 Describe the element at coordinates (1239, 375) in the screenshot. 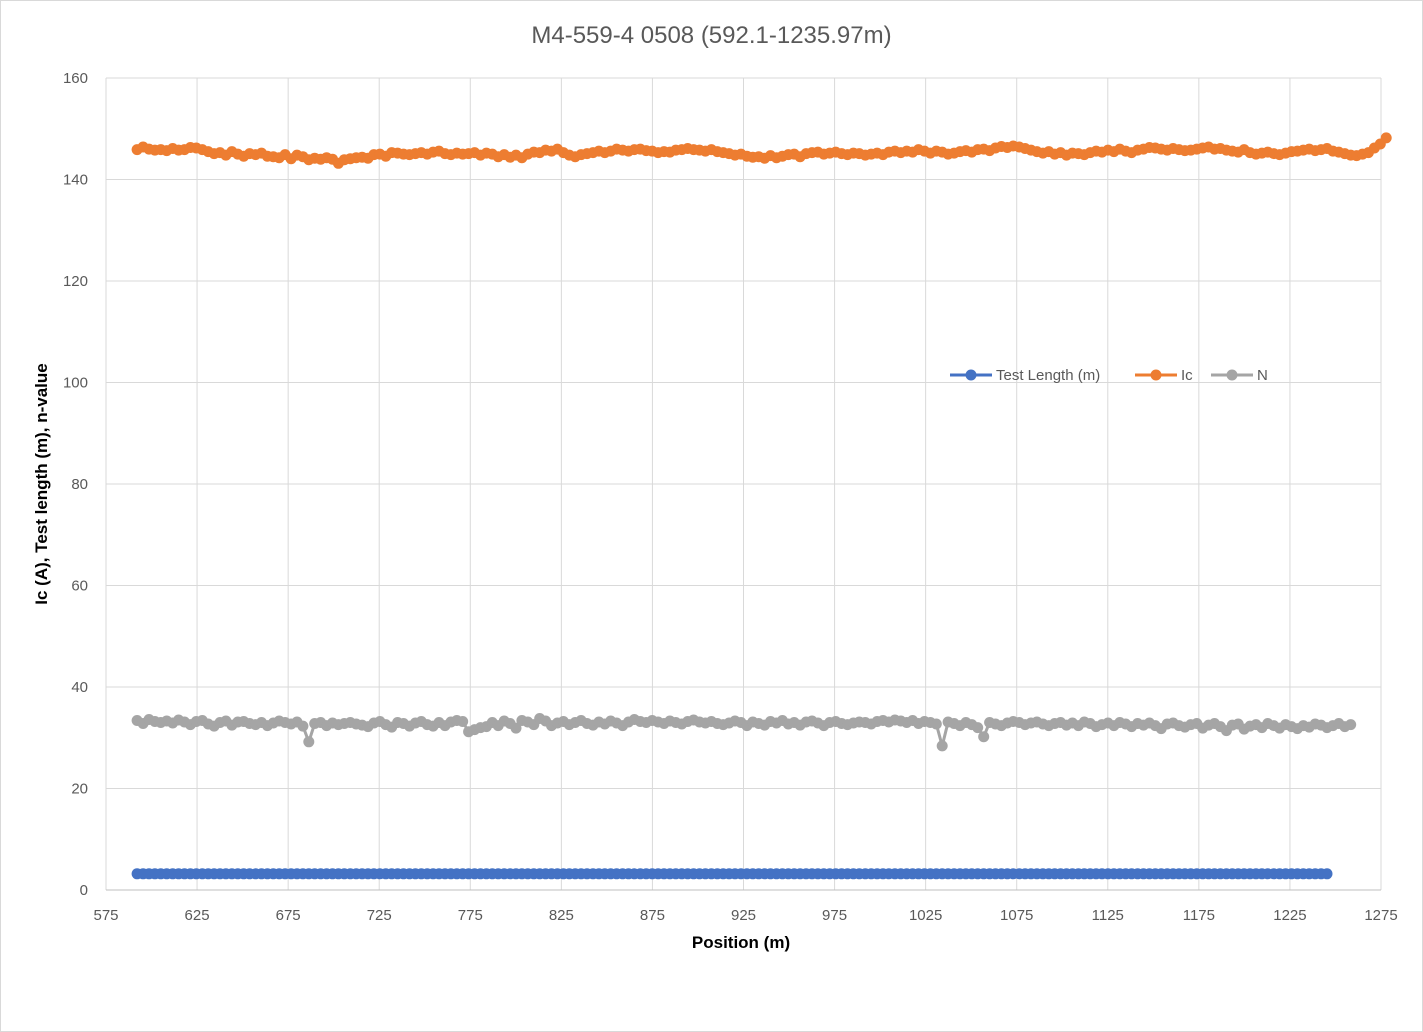

I see `legend-entry: N` at that location.